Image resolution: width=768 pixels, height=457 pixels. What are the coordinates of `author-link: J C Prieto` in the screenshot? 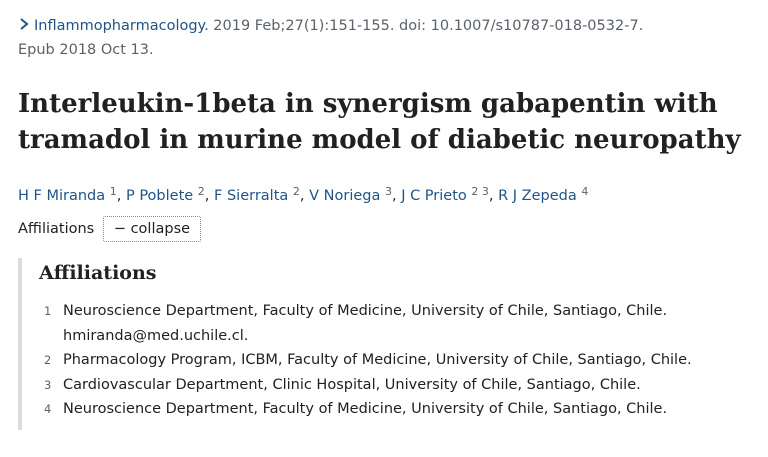 It's located at (434, 196).